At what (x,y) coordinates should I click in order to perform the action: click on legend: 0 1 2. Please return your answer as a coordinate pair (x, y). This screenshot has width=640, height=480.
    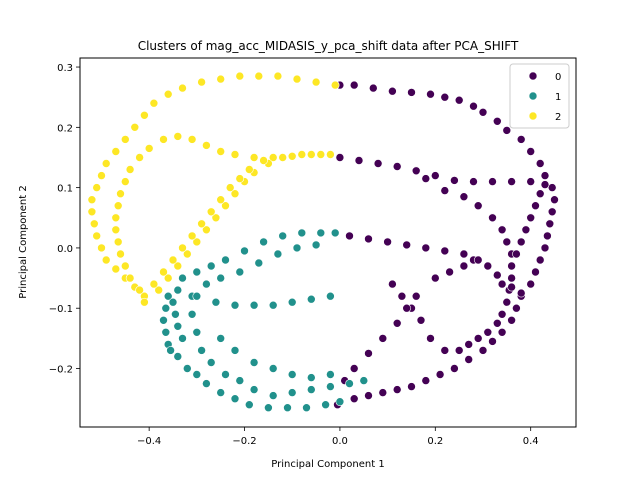
    Looking at the image, I should click on (539, 96).